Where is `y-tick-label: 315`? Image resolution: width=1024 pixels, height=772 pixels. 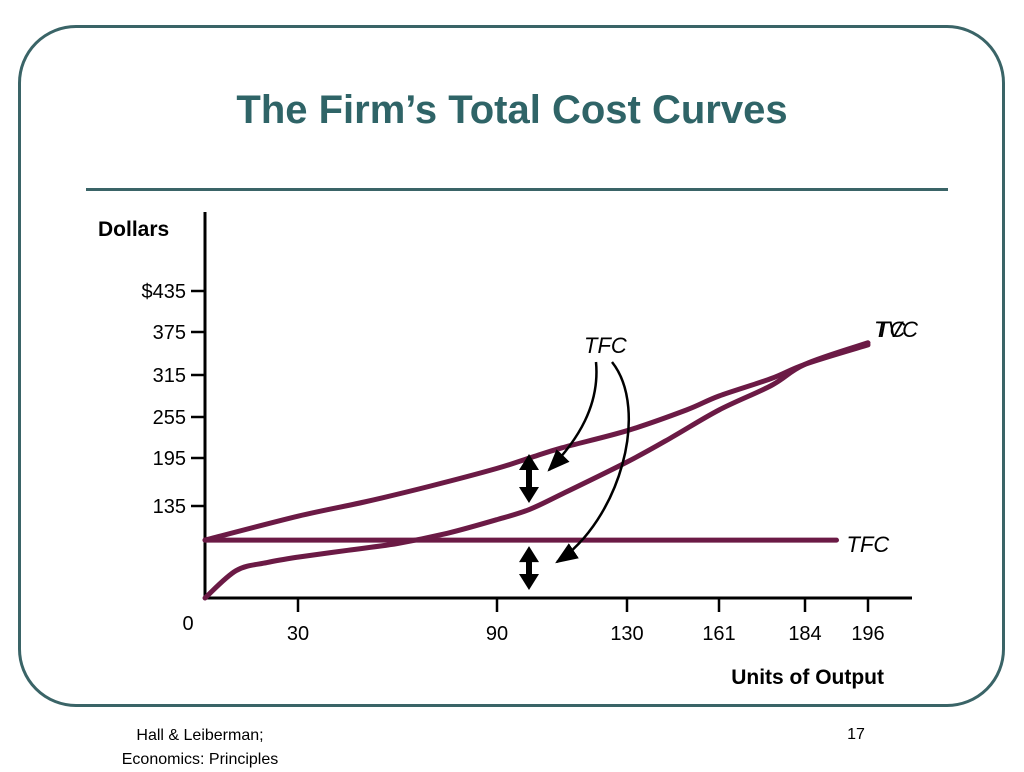
y-tick-label: 315 is located at coordinates (169, 376).